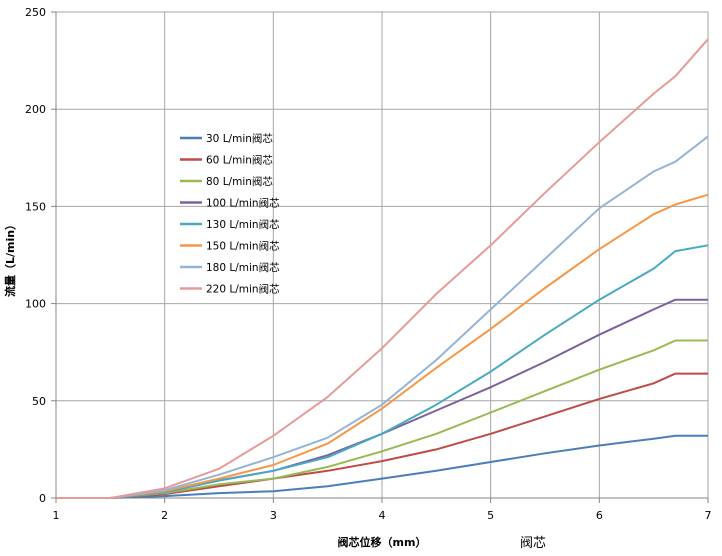  Describe the element at coordinates (708, 515) in the screenshot. I see `x-tick-label-6: 7` at that location.